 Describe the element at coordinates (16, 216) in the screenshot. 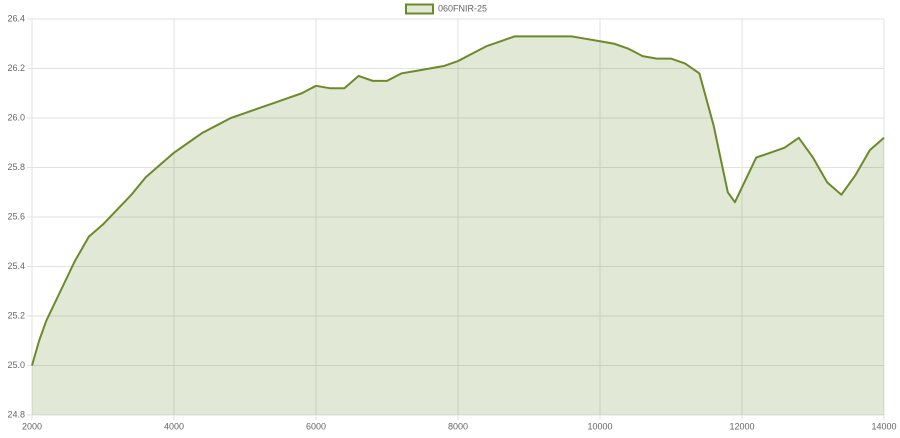

I see `y-tick-label: 25.6` at that location.